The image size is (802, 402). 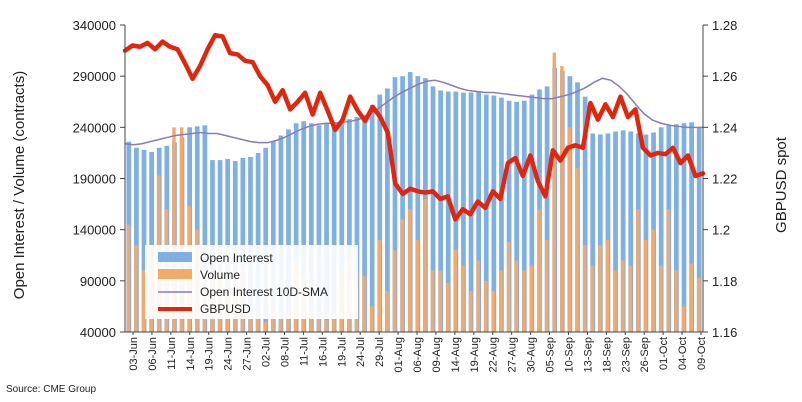 What do you see at coordinates (267, 352) in the screenshot?
I see `x-tick-label: 02-Jul` at bounding box center [267, 352].